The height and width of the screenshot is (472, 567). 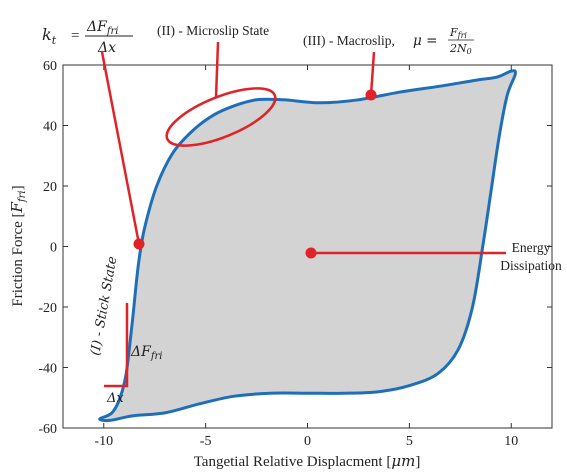 I want to click on macroslip-point-marker, so click(x=371, y=95).